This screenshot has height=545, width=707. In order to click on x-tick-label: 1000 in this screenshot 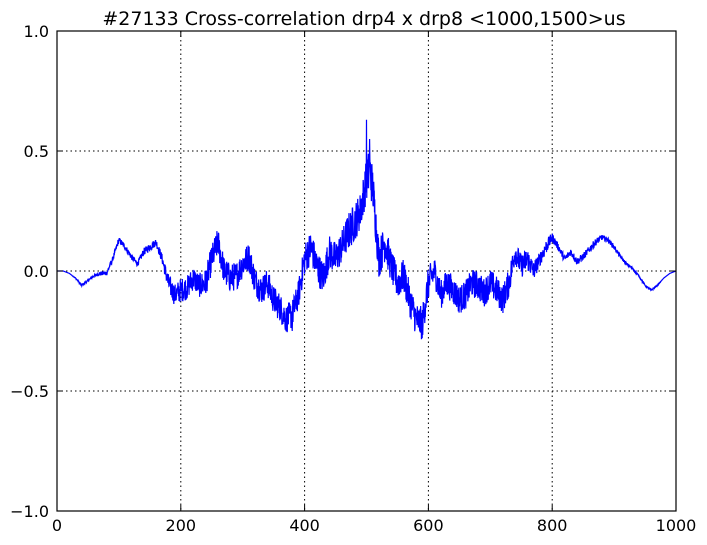, I will do `click(676, 525)`.